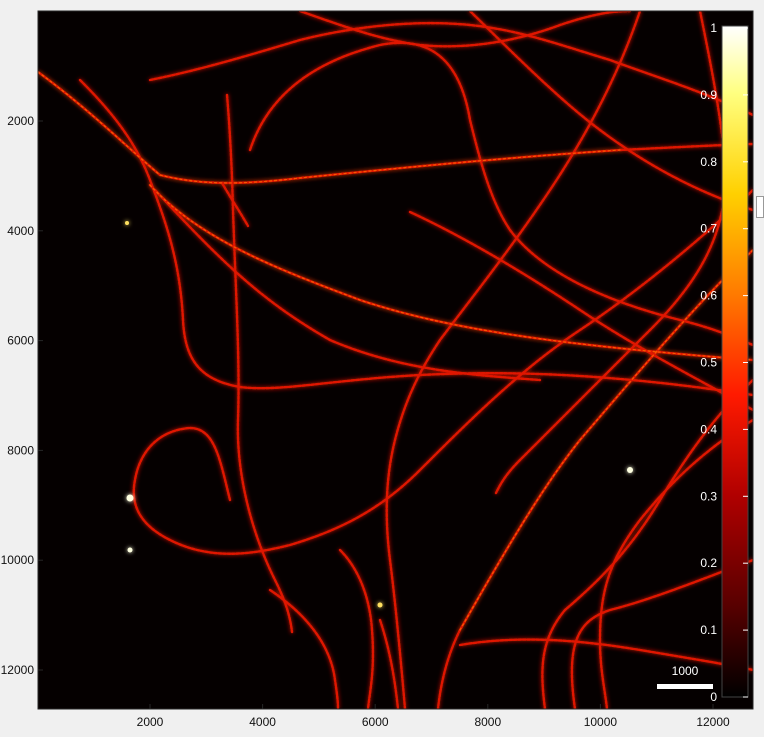  Describe the element at coordinates (20, 231) in the screenshot. I see `y-tick-label: 4000` at that location.